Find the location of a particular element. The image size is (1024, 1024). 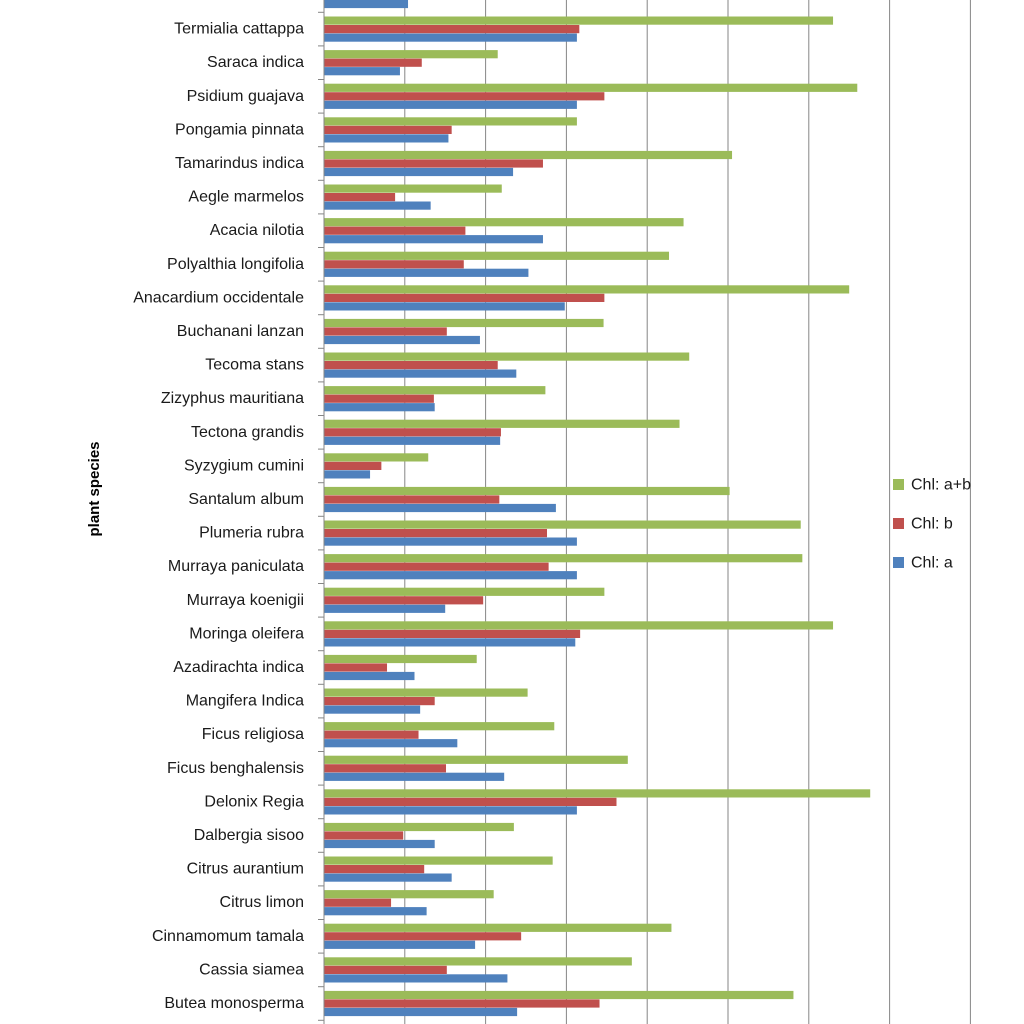

category-label: Butea monosperma is located at coordinates (234, 1003).